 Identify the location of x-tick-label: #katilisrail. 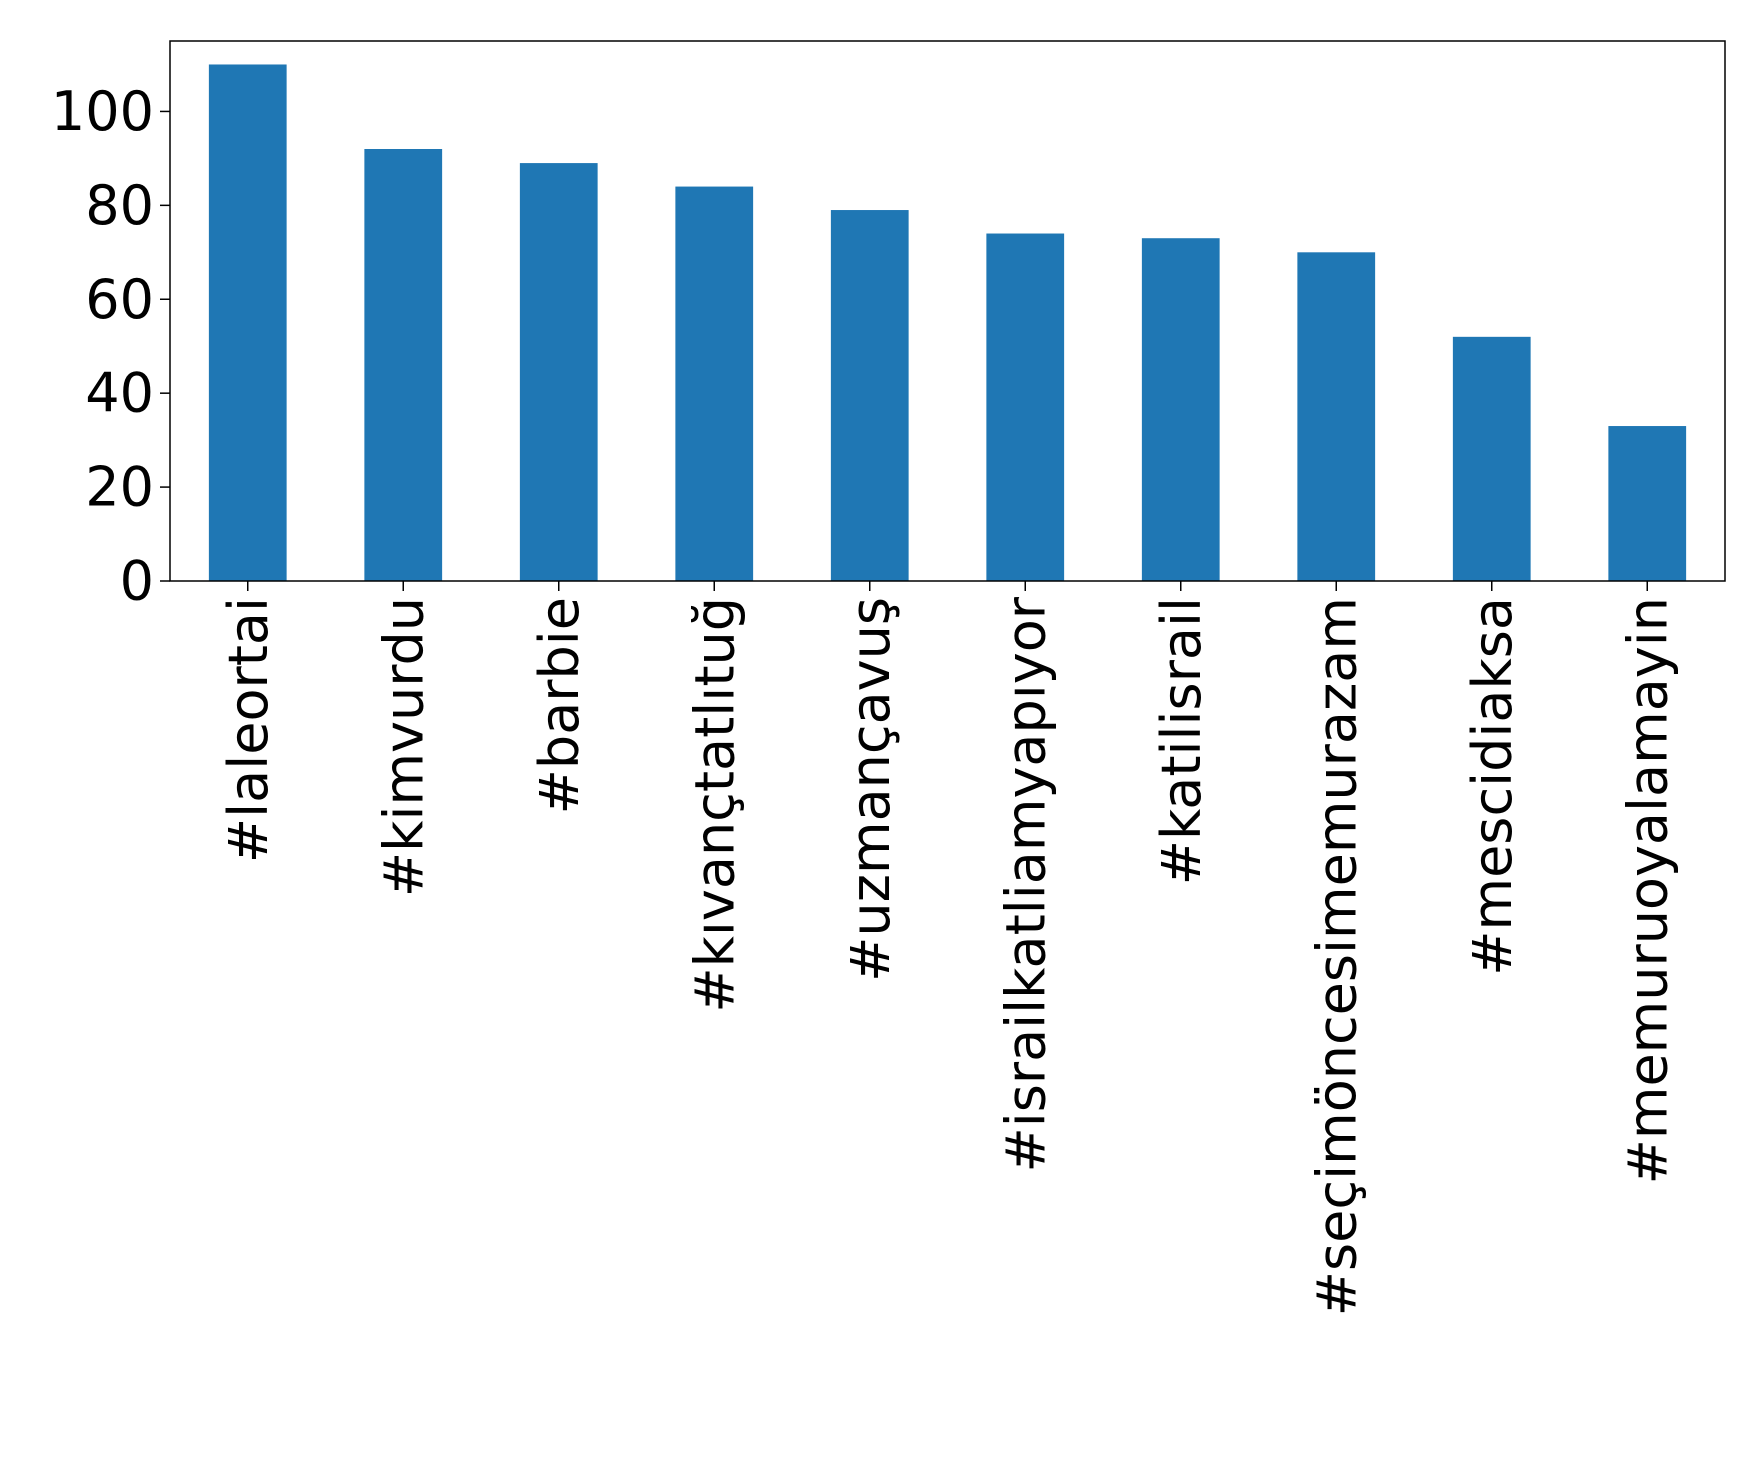
(1181, 741).